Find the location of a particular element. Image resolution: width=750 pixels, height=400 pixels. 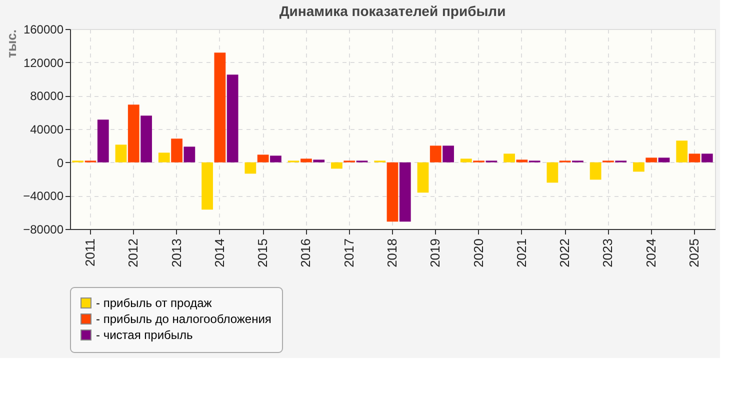

y-tick-label: 80000 is located at coordinates (47, 96).